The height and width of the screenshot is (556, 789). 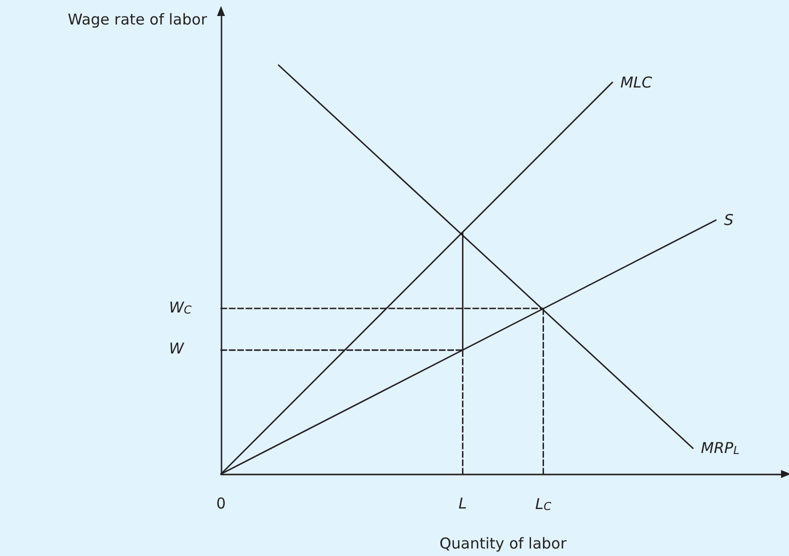 I want to click on x-tick-label: L, so click(x=462, y=503).